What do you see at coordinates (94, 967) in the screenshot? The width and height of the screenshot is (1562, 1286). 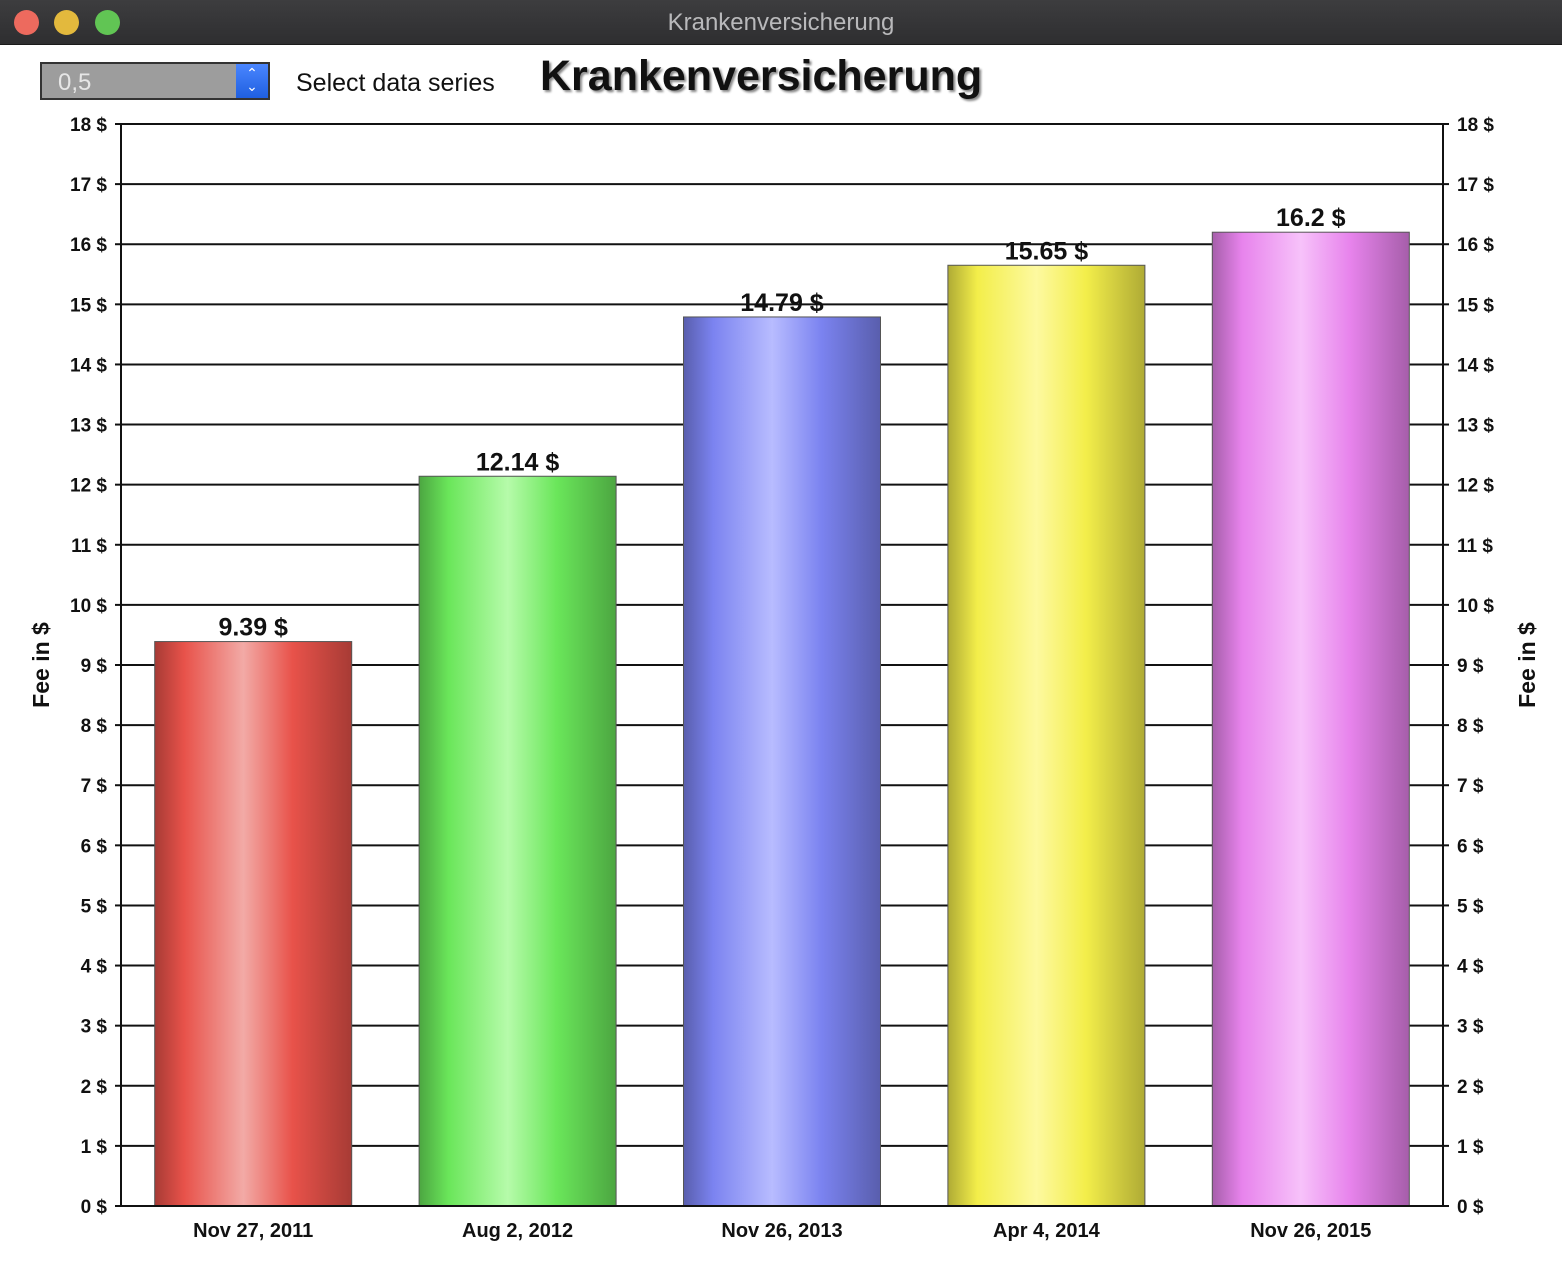 I see `y-tick-label-left: 4 $` at bounding box center [94, 967].